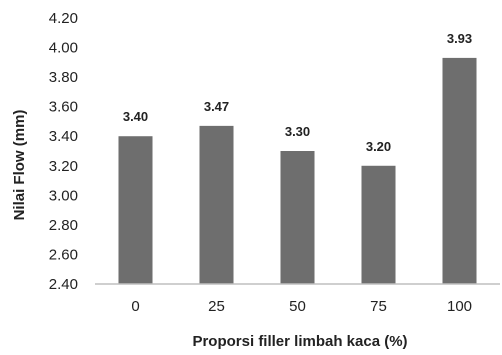 This screenshot has height=355, width=502. I want to click on x-tick-label: 75, so click(378, 306).